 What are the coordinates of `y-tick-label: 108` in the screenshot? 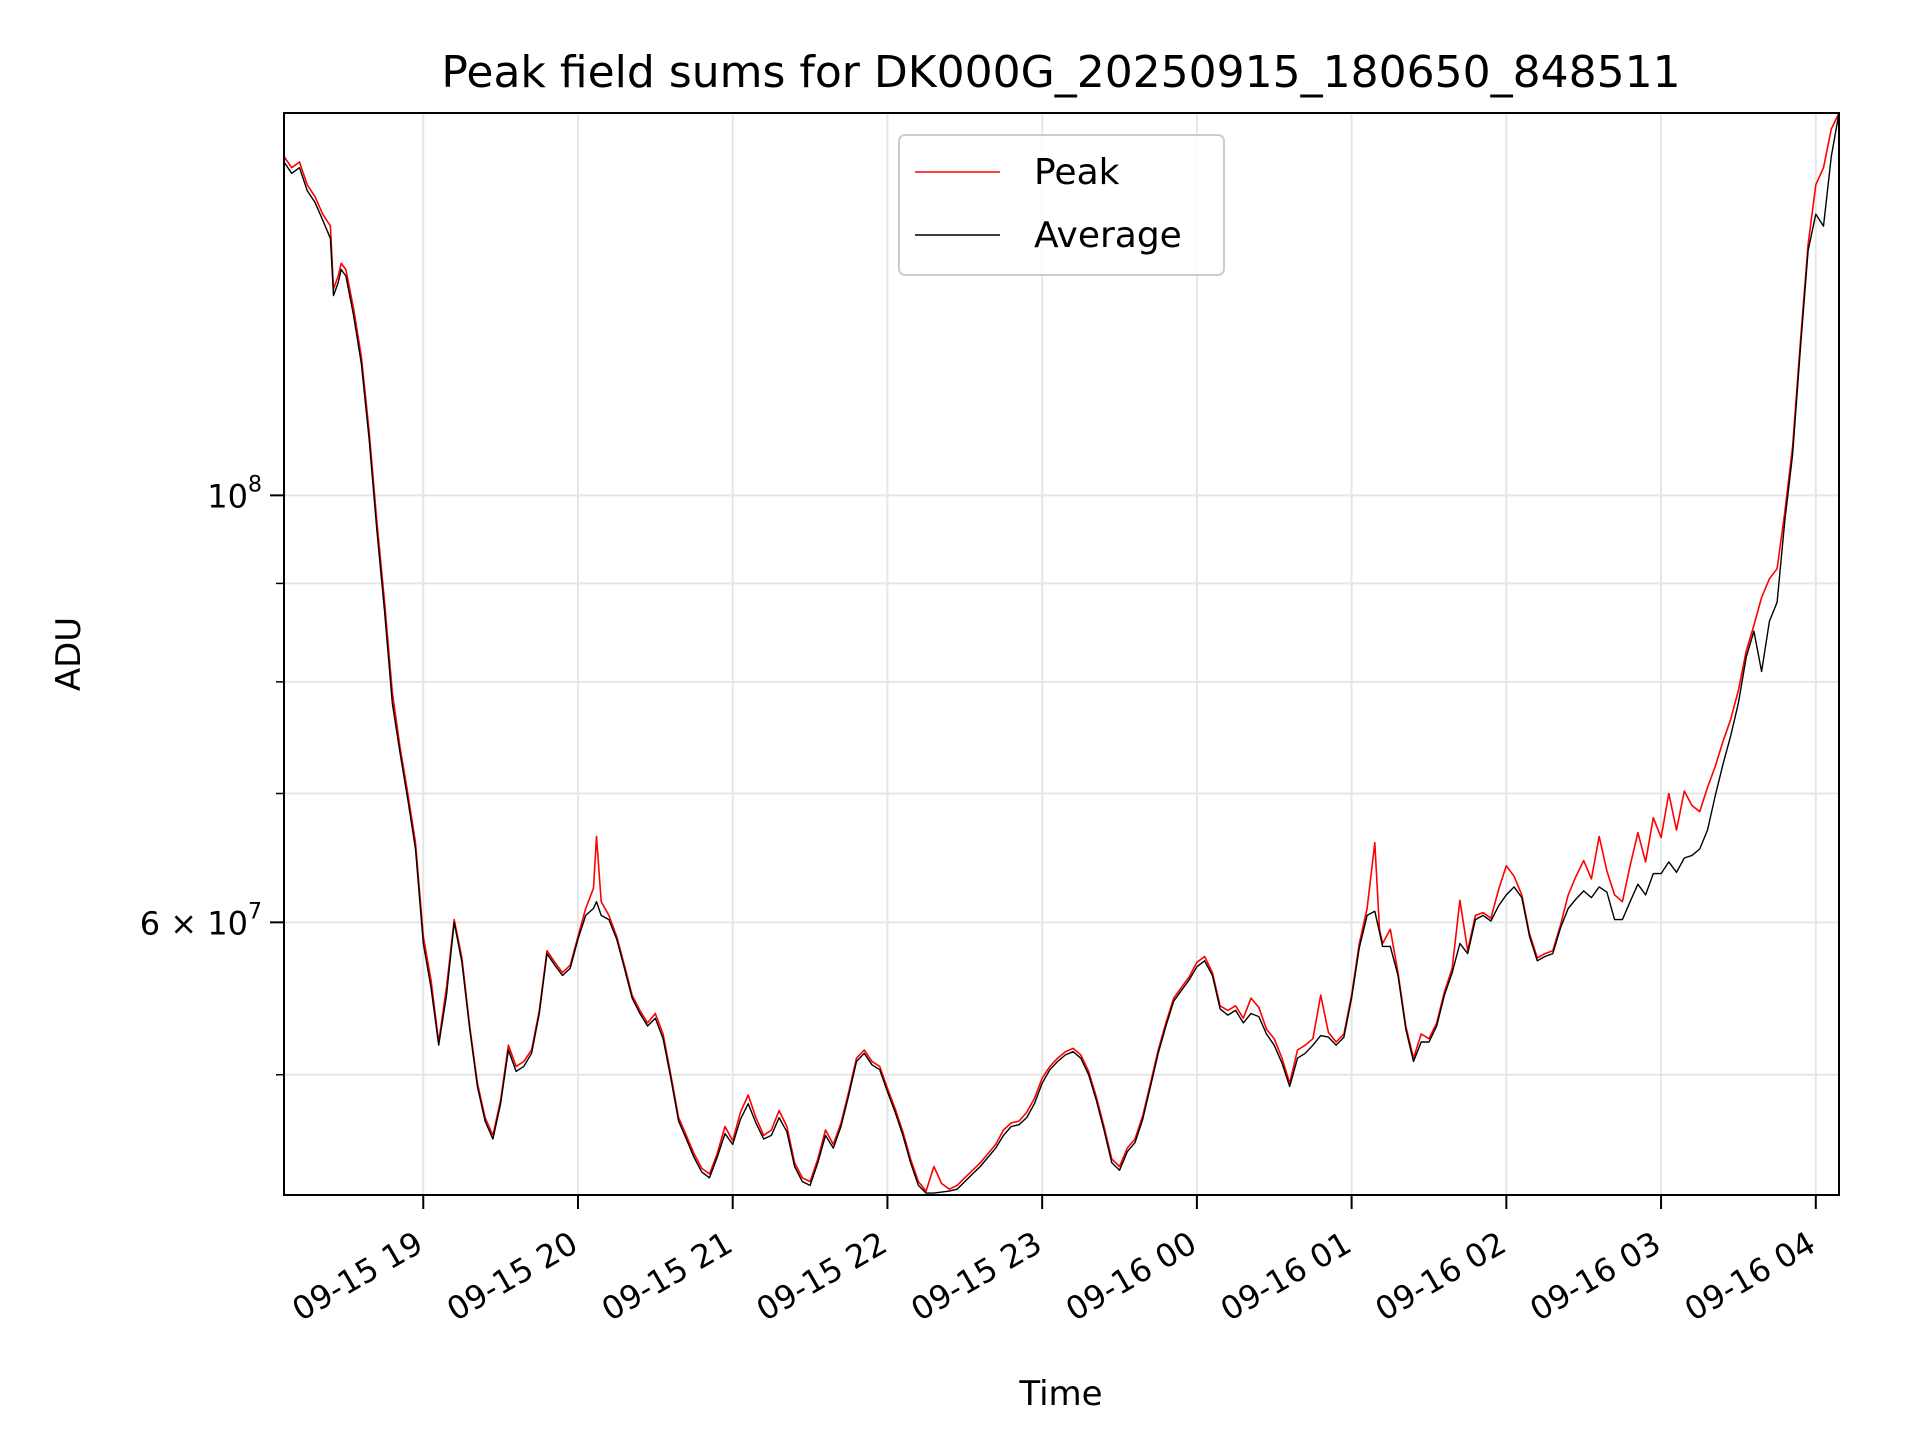 It's located at (234, 493).